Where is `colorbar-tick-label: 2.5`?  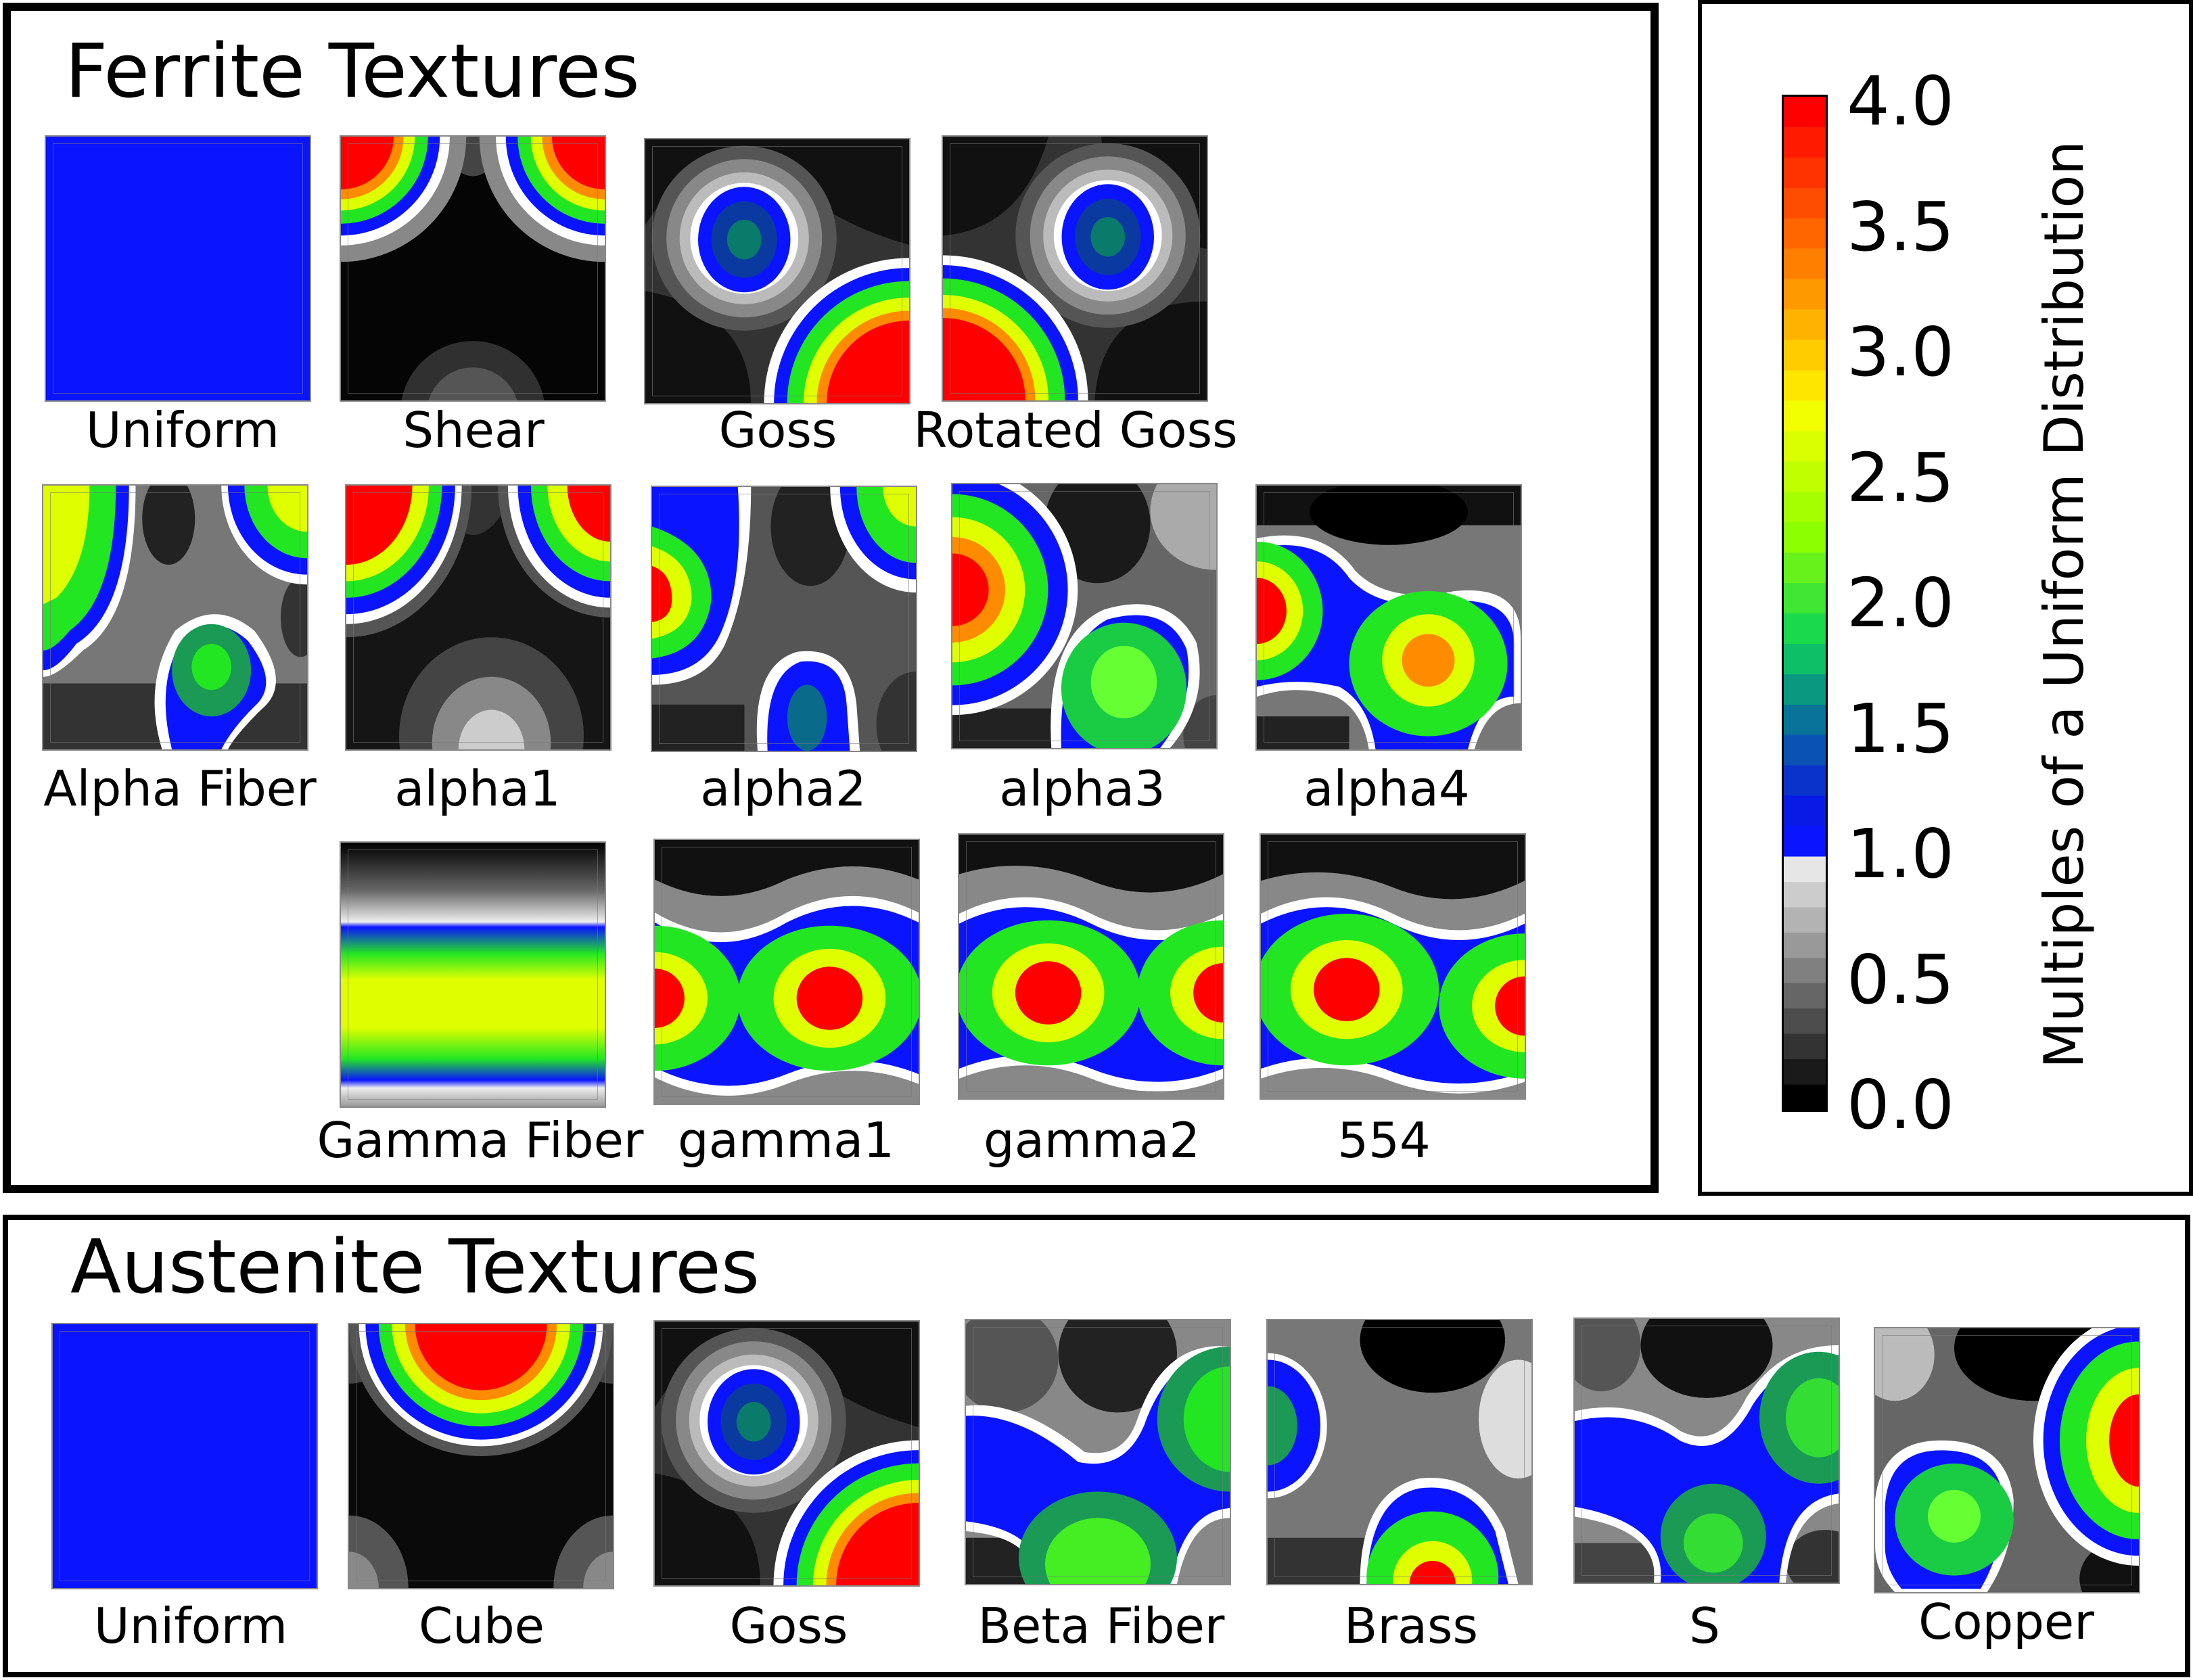 colorbar-tick-label: 2.5 is located at coordinates (1901, 478).